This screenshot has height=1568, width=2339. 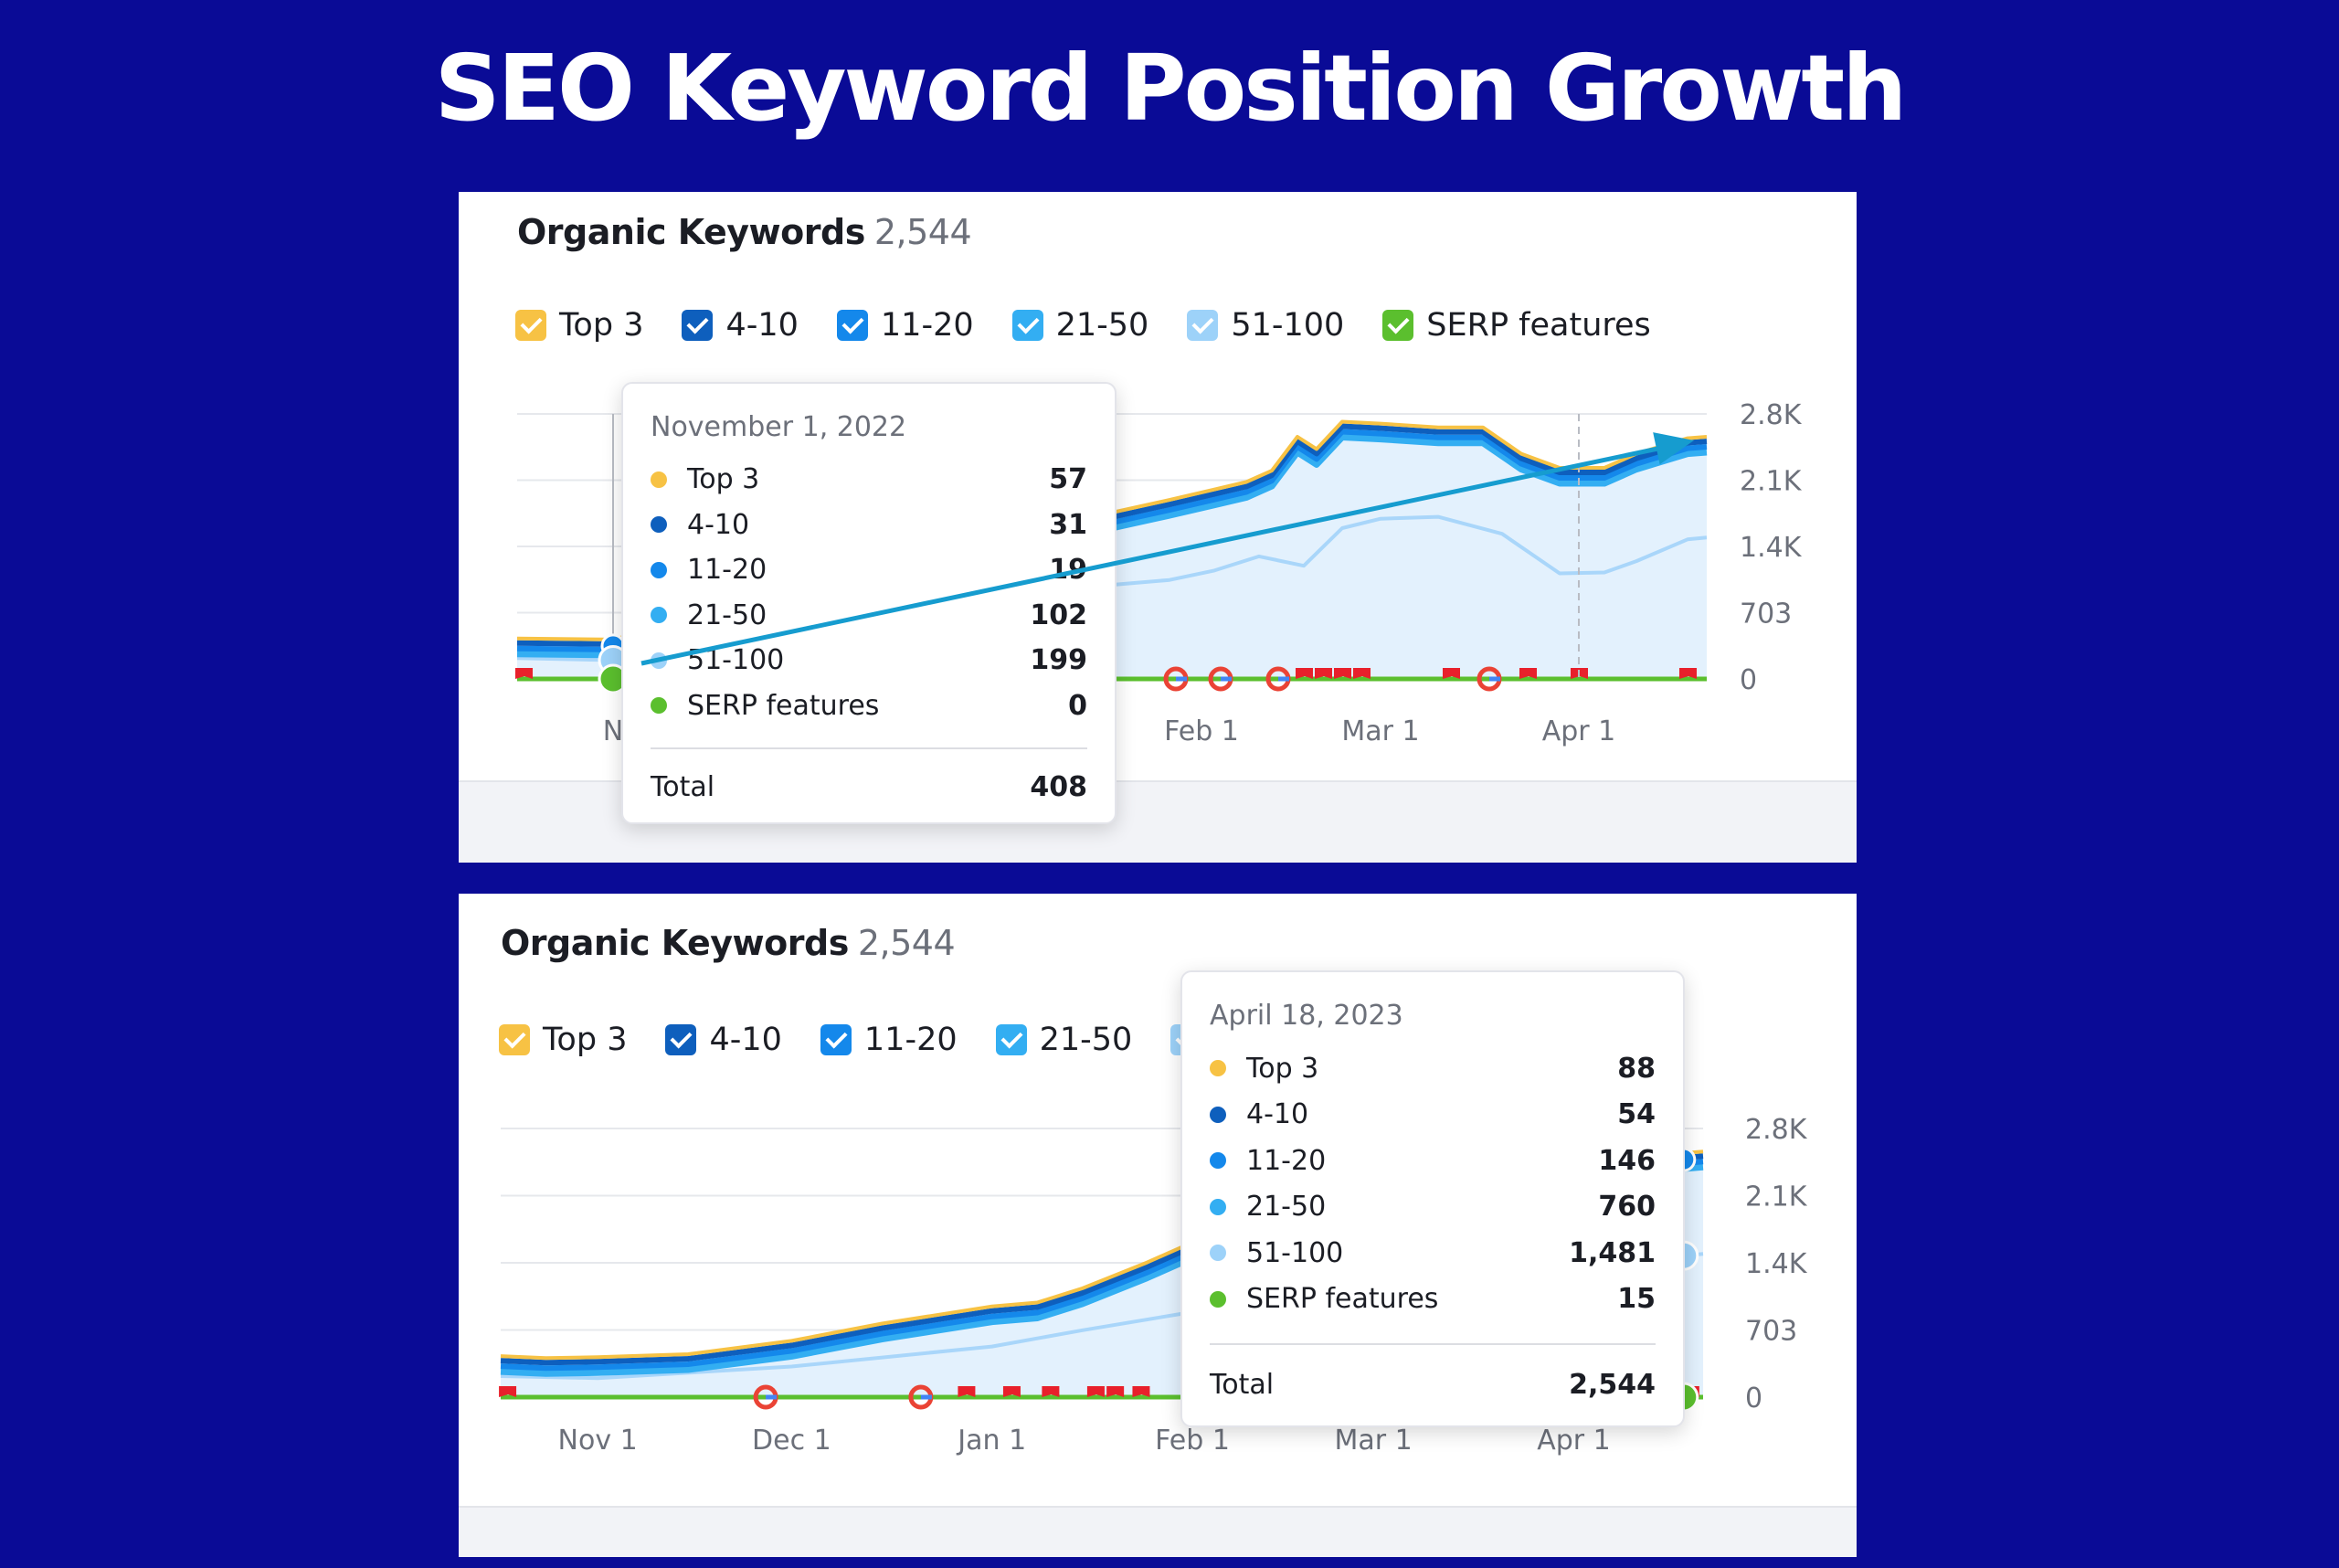 What do you see at coordinates (1539, 326) in the screenshot?
I see `legend-label: SERP features` at bounding box center [1539, 326].